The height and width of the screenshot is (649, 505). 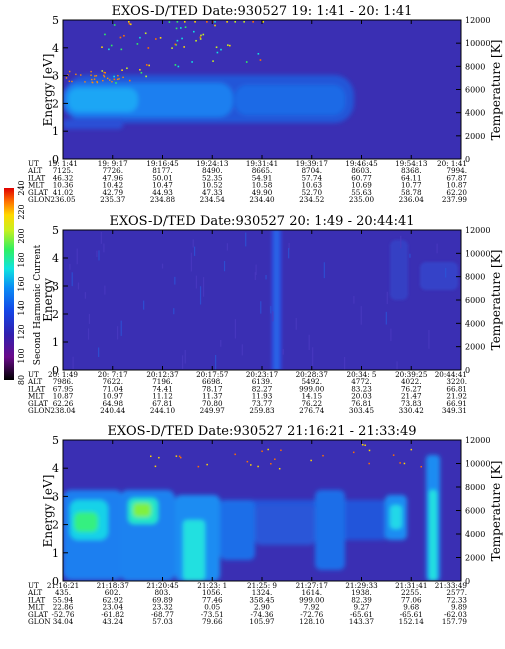 I want to click on table-cell: 41.02, so click(x=63, y=192).